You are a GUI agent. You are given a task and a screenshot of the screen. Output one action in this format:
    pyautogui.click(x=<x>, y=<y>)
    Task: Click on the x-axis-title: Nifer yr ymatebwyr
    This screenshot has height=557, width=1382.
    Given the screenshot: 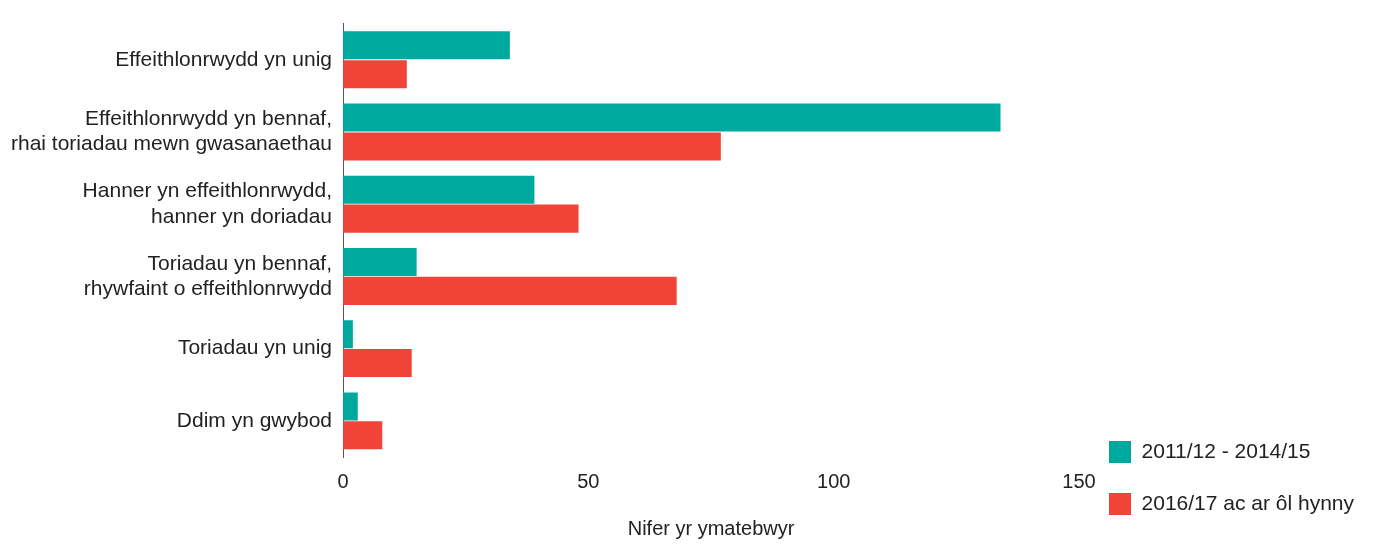 What is the action you would take?
    pyautogui.click(x=711, y=527)
    